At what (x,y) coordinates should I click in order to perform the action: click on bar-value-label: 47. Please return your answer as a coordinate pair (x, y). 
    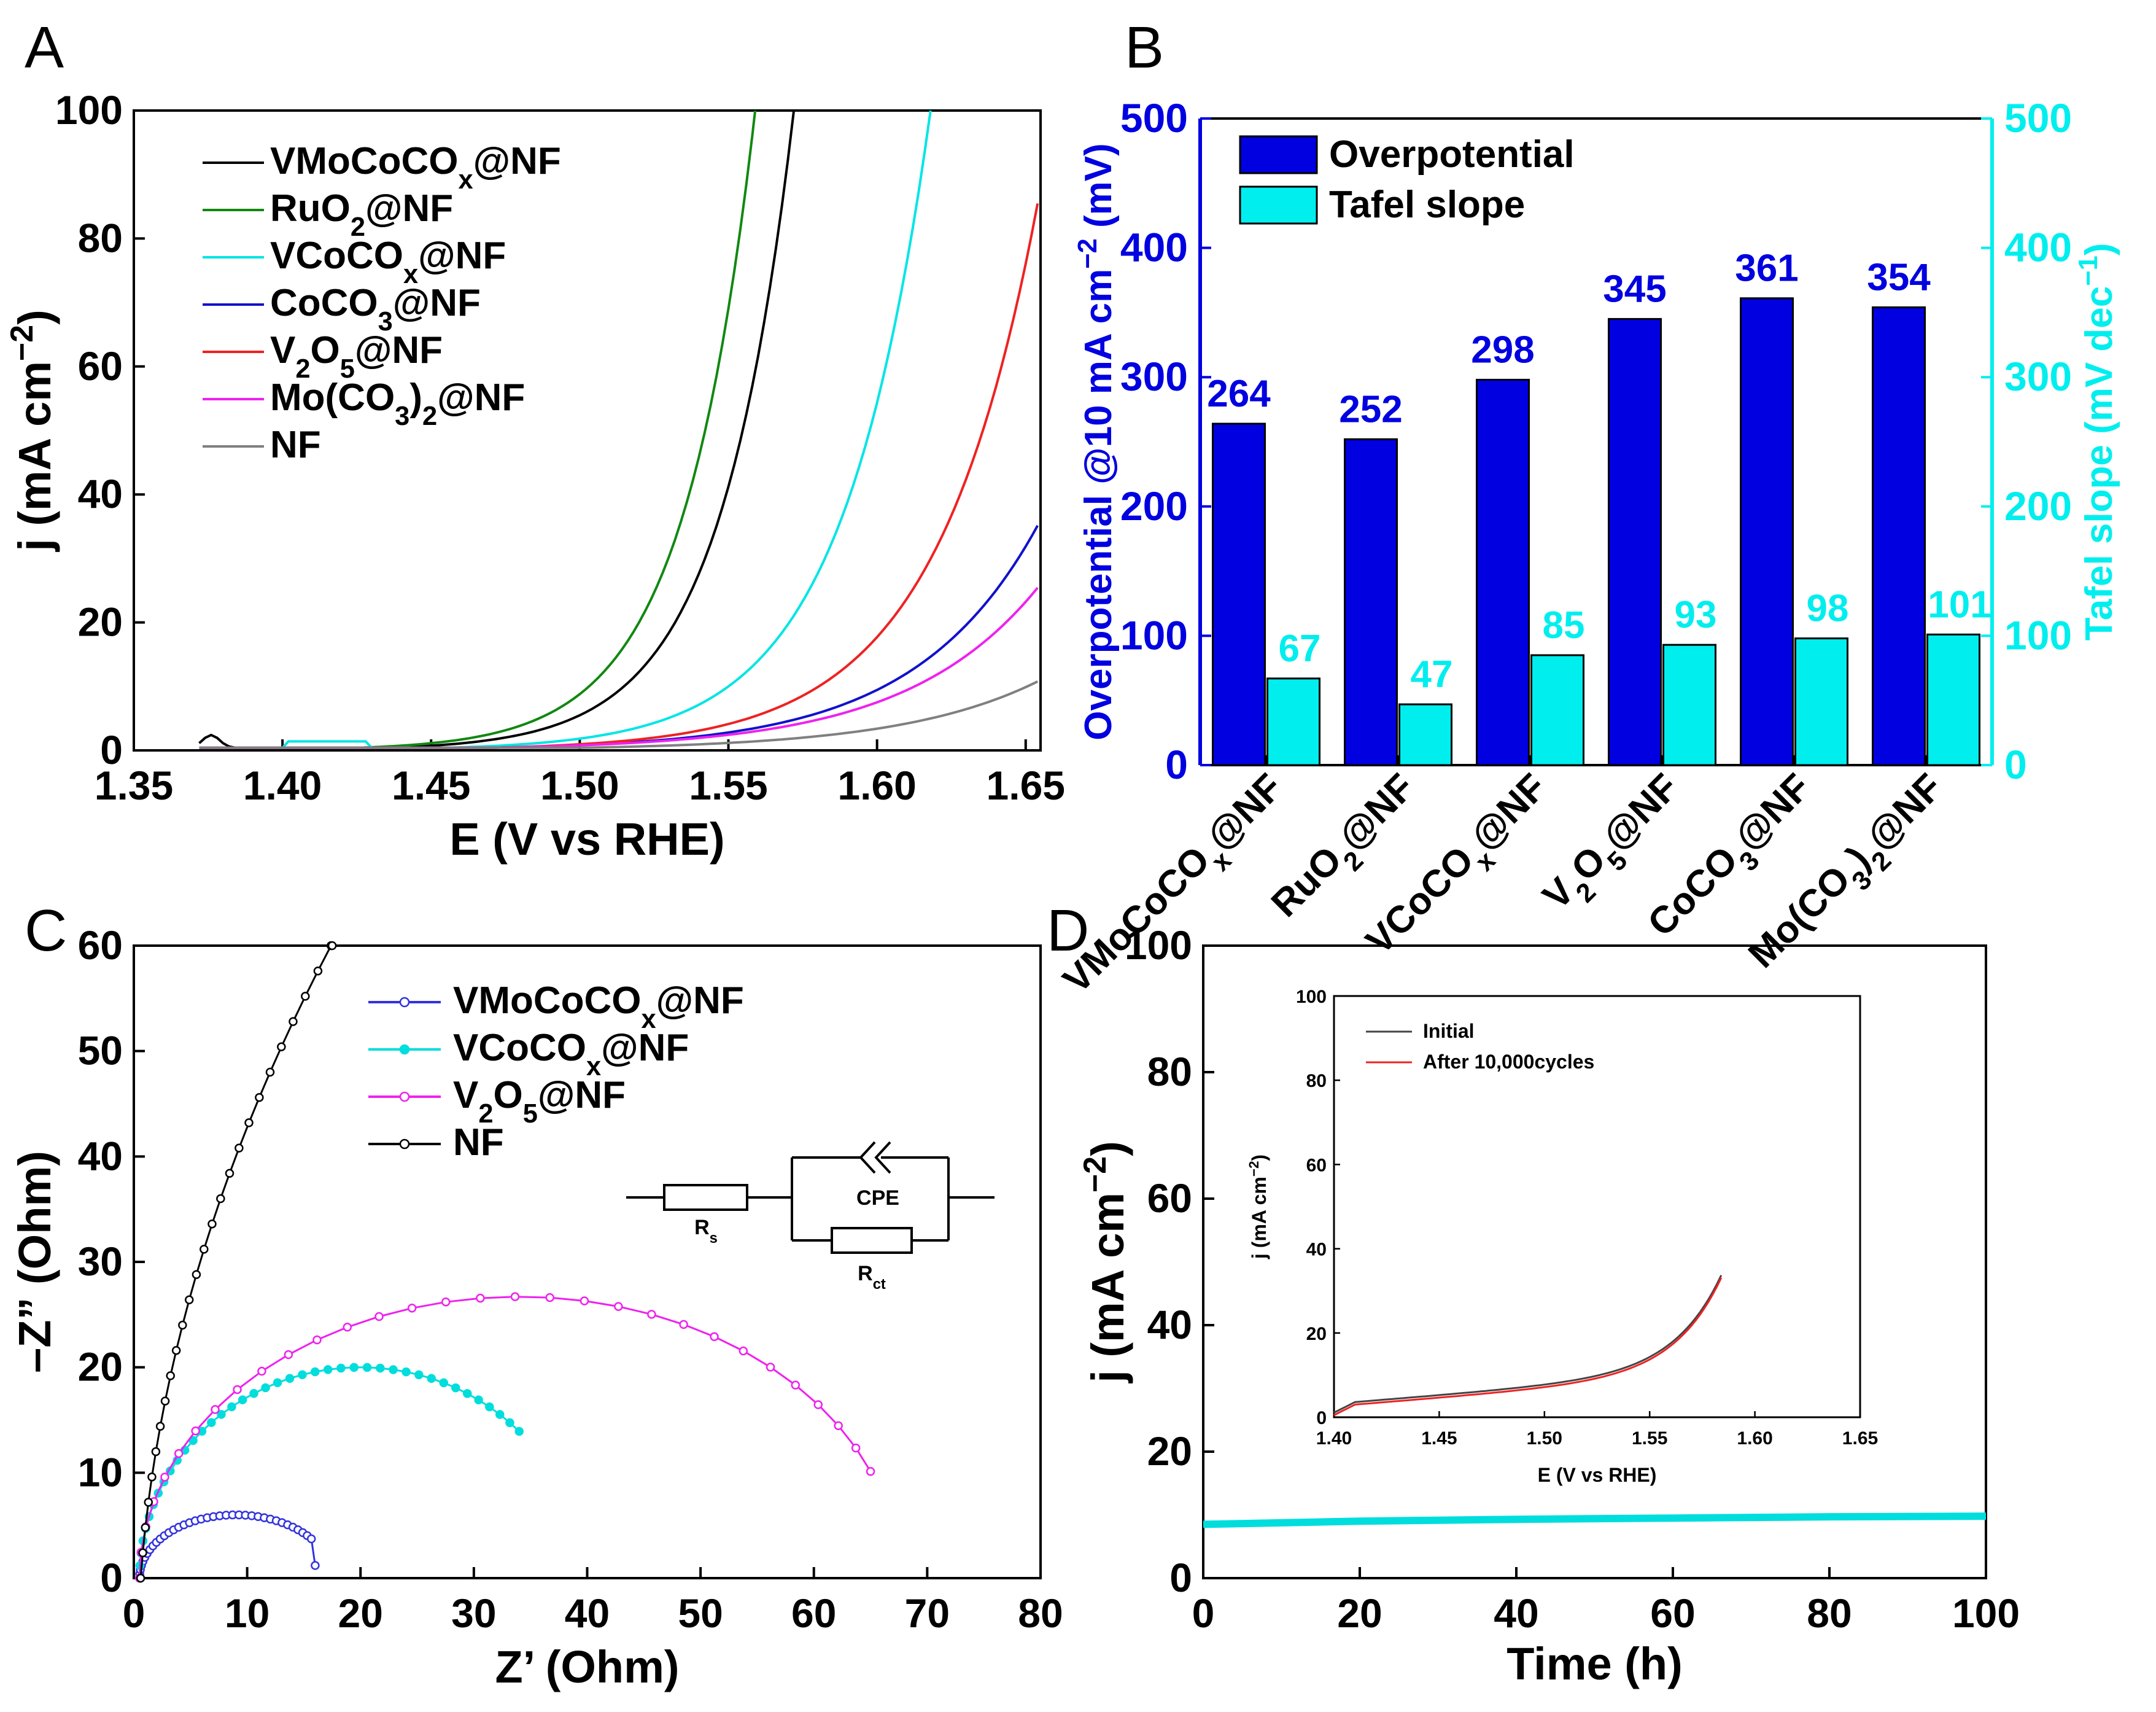
    Looking at the image, I should click on (1432, 674).